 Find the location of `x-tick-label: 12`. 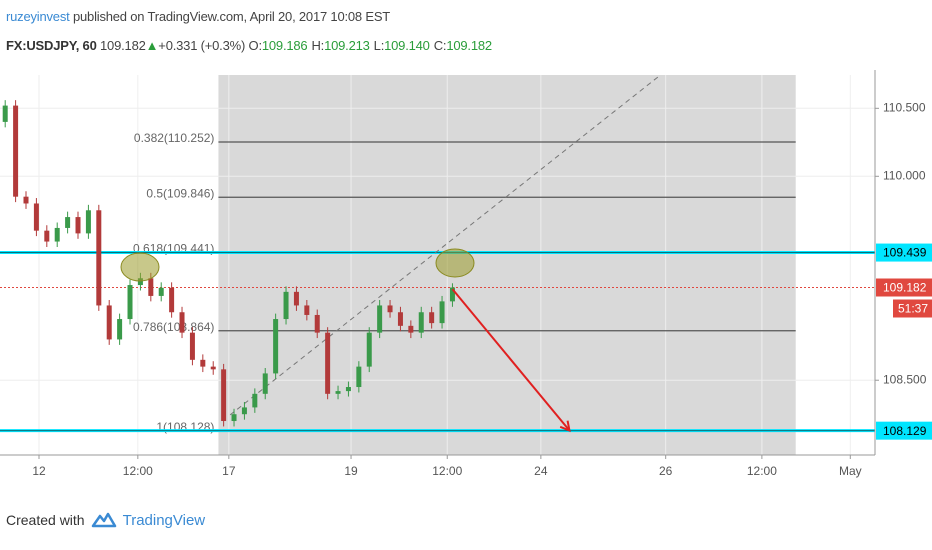

x-tick-label: 12 is located at coordinates (39, 471).